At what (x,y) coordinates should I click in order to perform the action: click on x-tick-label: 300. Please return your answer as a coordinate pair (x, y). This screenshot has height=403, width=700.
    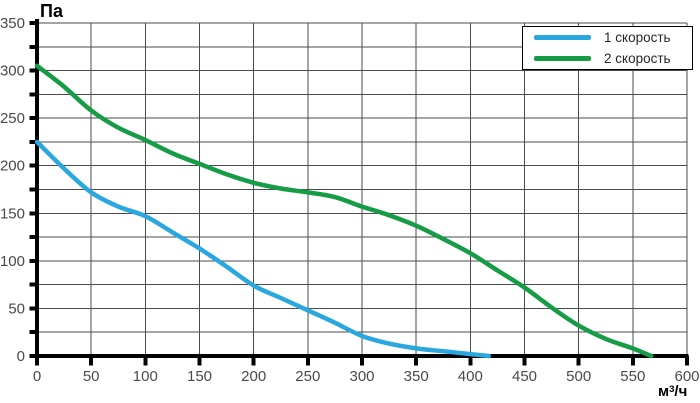
    Looking at the image, I should click on (361, 376).